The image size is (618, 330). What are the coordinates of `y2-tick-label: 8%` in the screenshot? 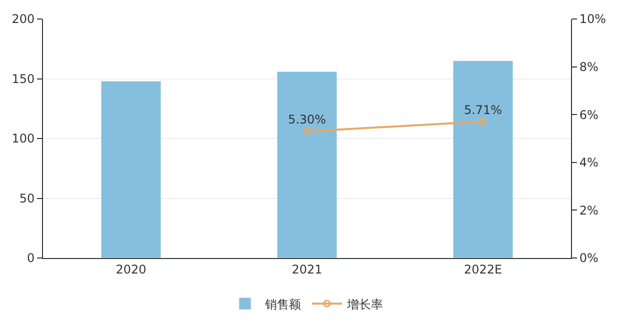 It's located at (588, 67).